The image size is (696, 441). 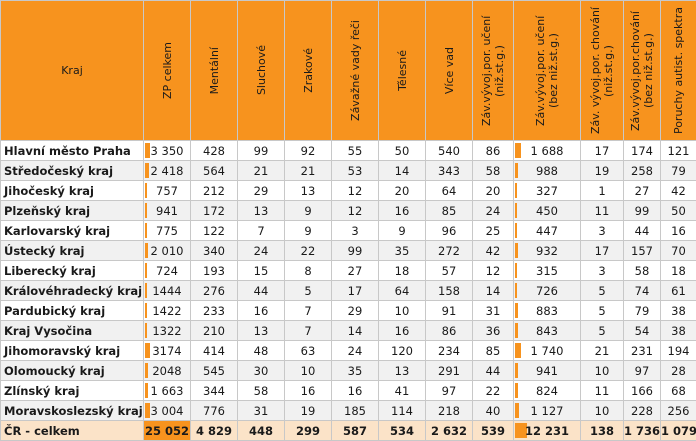 I want to click on cell-value: 545, so click(x=214, y=370).